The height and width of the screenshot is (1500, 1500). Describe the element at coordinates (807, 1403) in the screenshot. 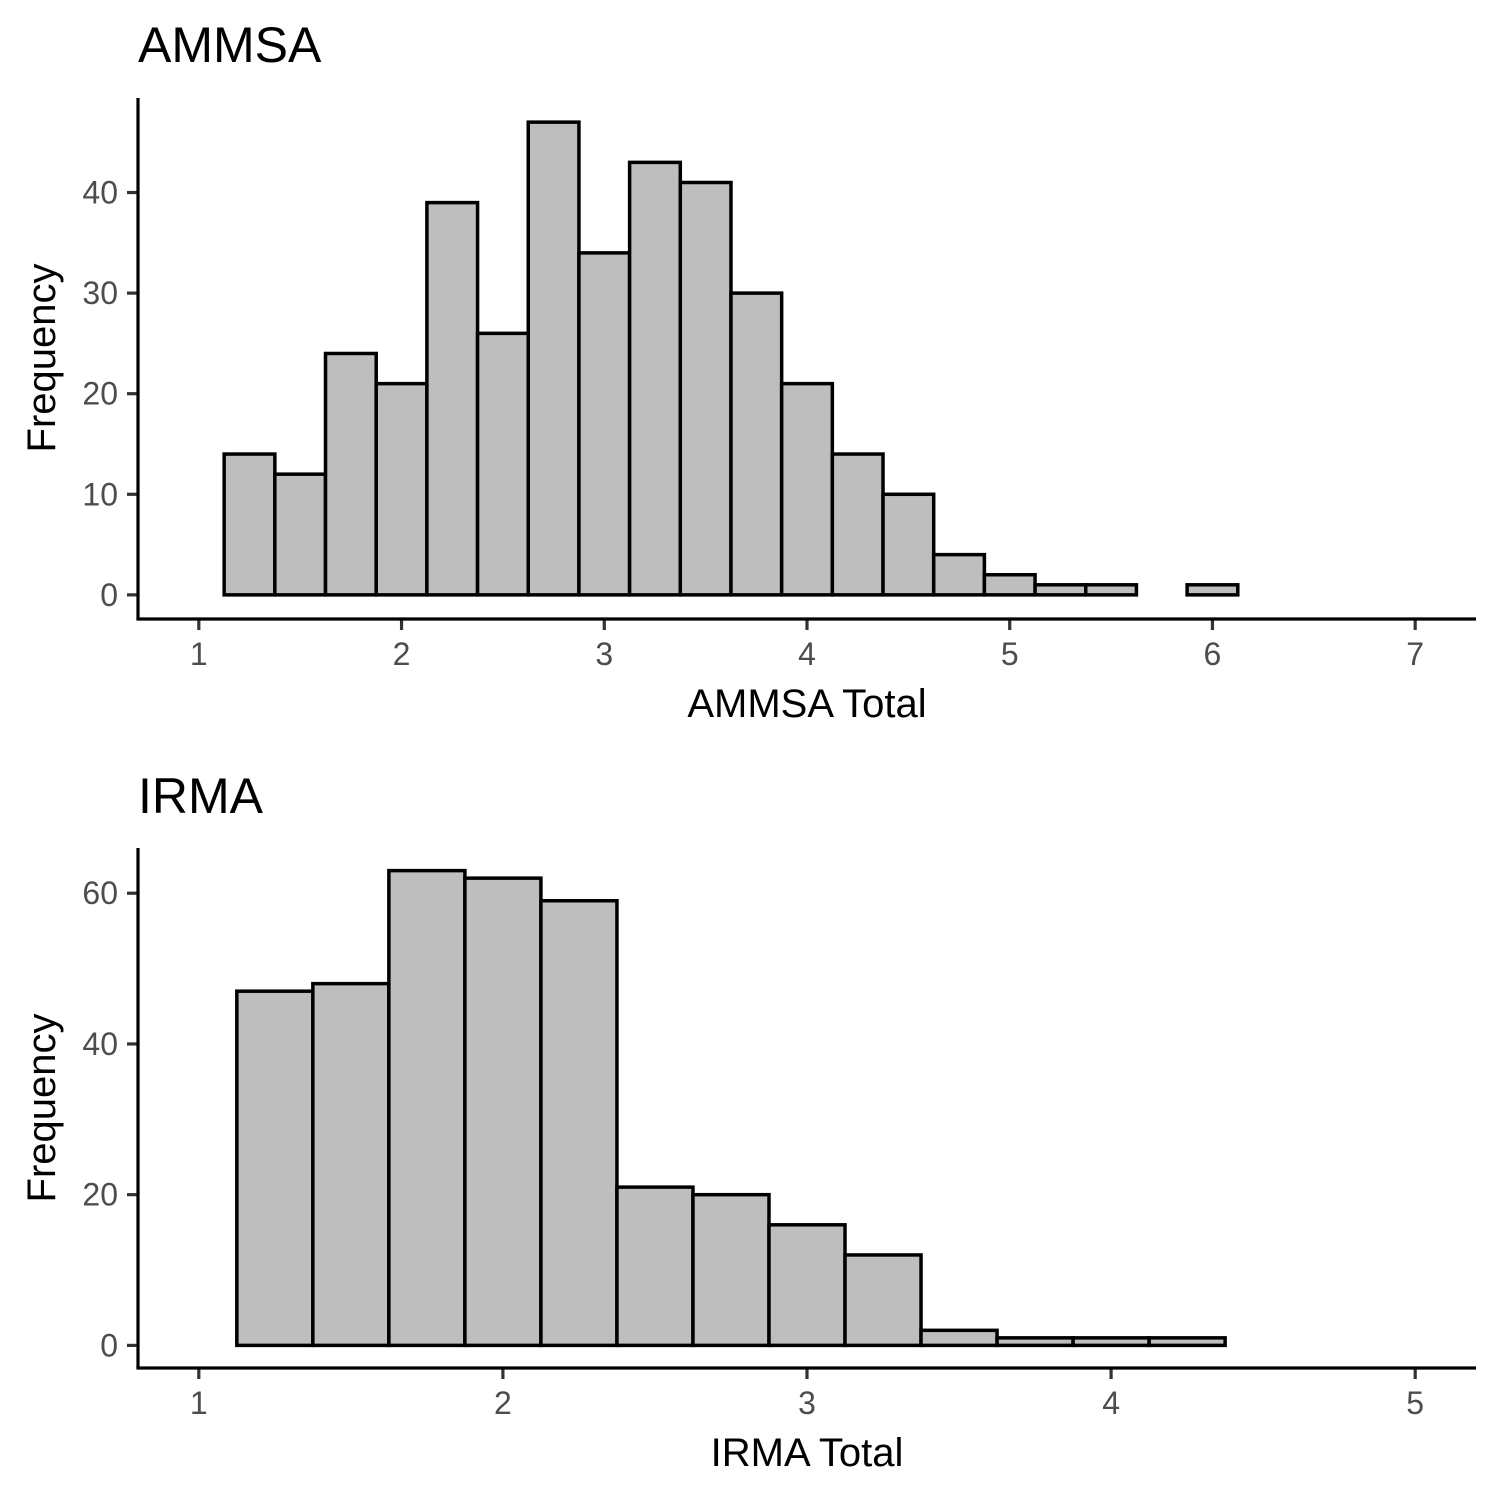

I see `irma-x-tick-label: 3` at that location.